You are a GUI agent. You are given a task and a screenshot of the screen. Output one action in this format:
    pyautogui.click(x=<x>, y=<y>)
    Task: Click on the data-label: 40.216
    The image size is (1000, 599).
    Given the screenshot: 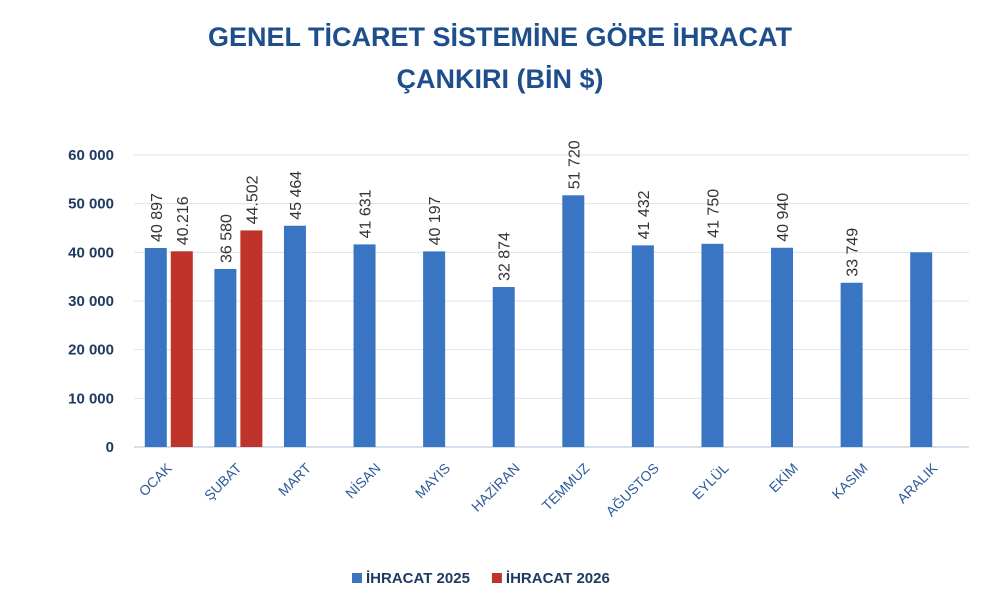 What is the action you would take?
    pyautogui.click(x=183, y=220)
    